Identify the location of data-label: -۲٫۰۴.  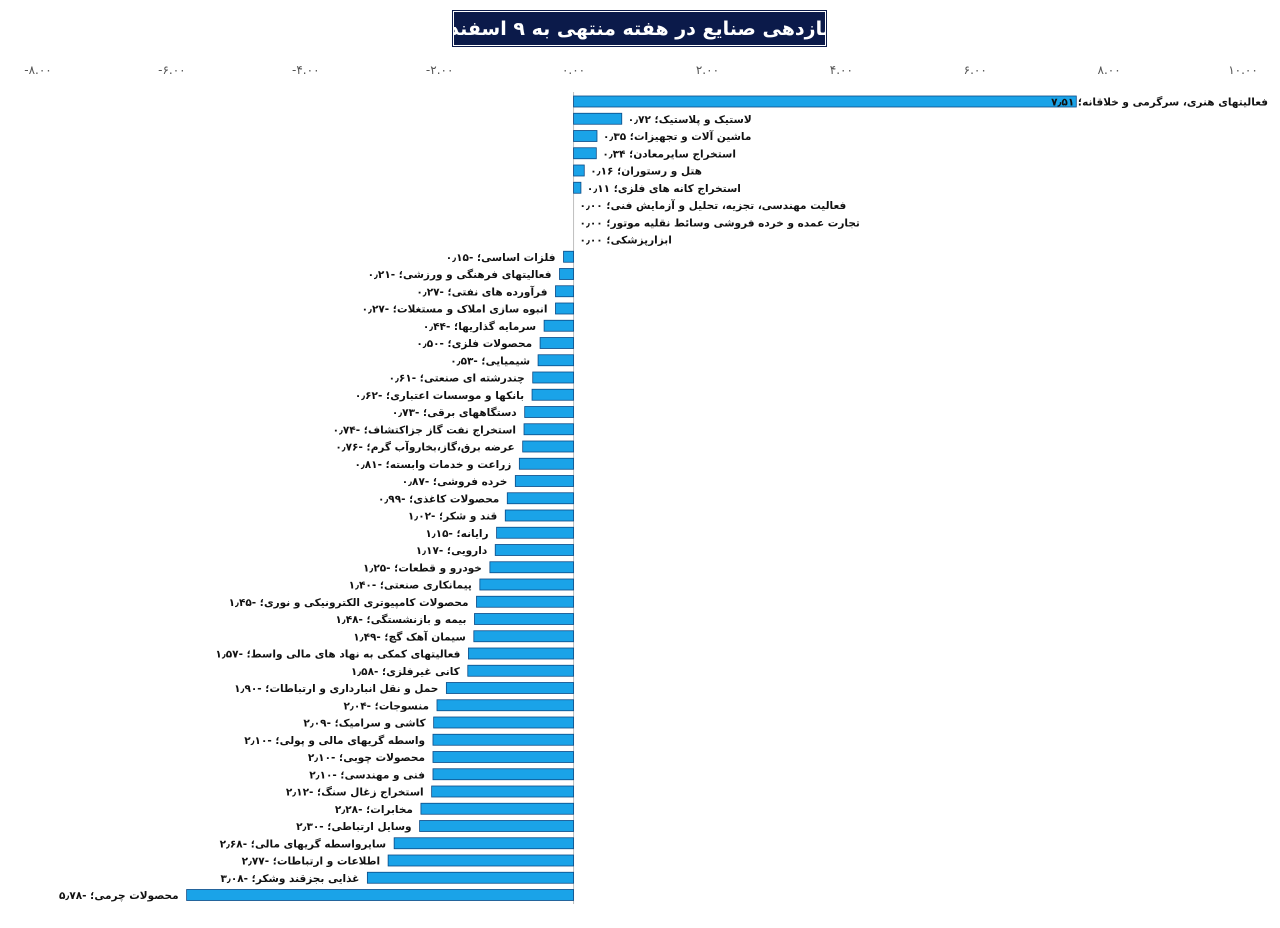
(357, 706).